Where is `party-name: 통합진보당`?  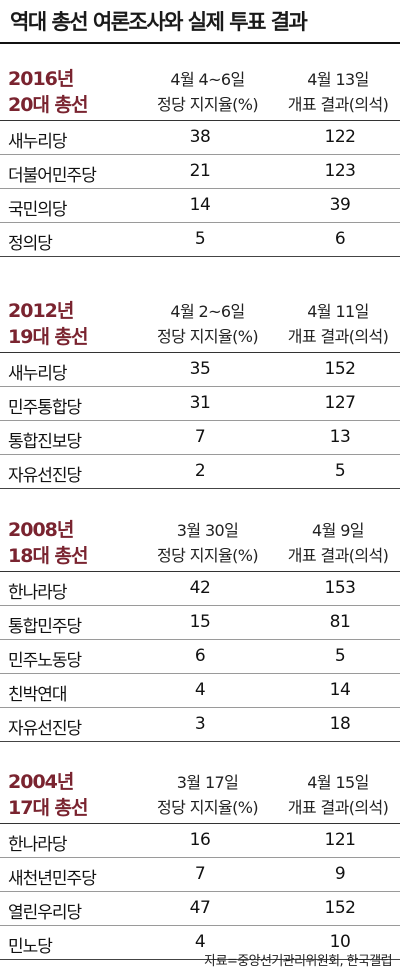 party-name: 통합진보당 is located at coordinates (45, 442).